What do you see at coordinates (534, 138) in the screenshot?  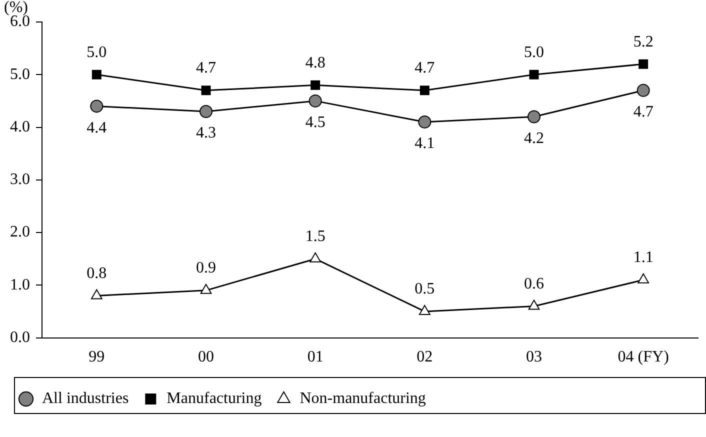 I see `data-label: 4.2` at bounding box center [534, 138].